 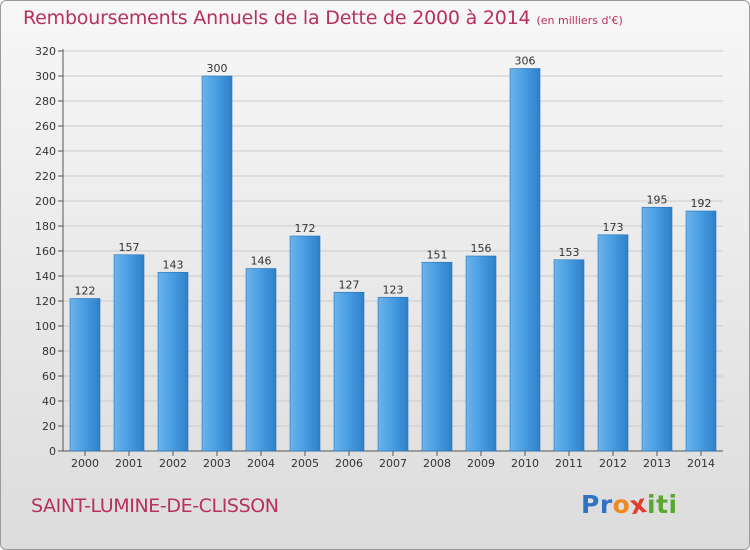 What do you see at coordinates (45, 76) in the screenshot?
I see `y-tick-label: 300` at bounding box center [45, 76].